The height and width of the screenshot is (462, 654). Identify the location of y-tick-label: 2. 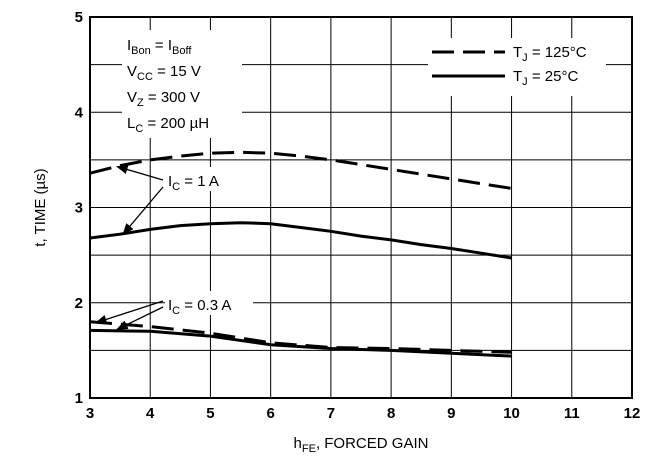
(79, 303).